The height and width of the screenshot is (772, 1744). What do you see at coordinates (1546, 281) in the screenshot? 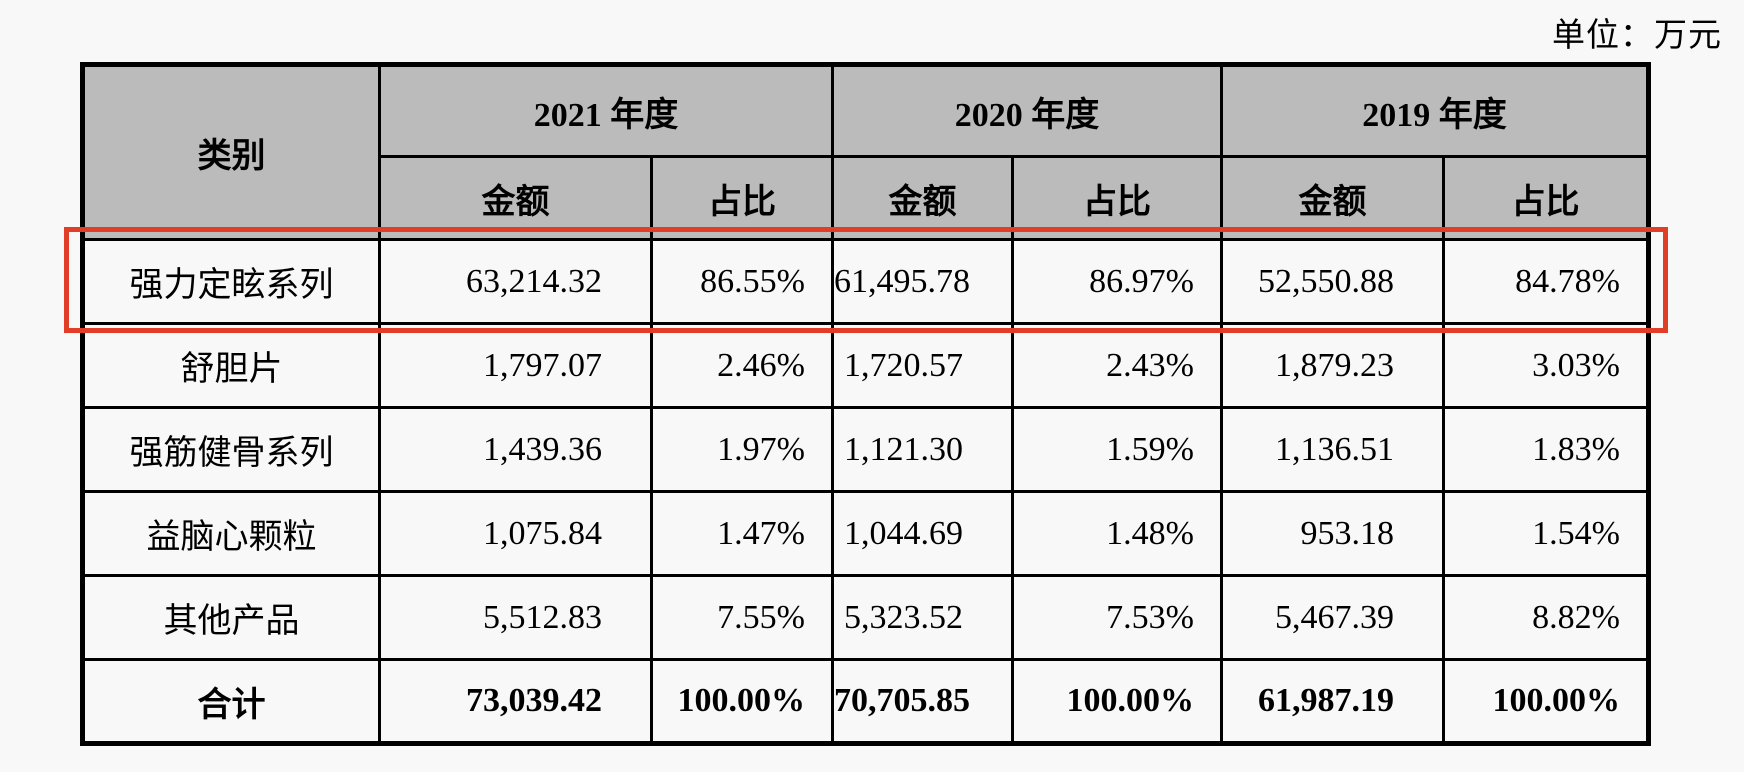
I see `ratio-cell-2019: 84.78%` at bounding box center [1546, 281].